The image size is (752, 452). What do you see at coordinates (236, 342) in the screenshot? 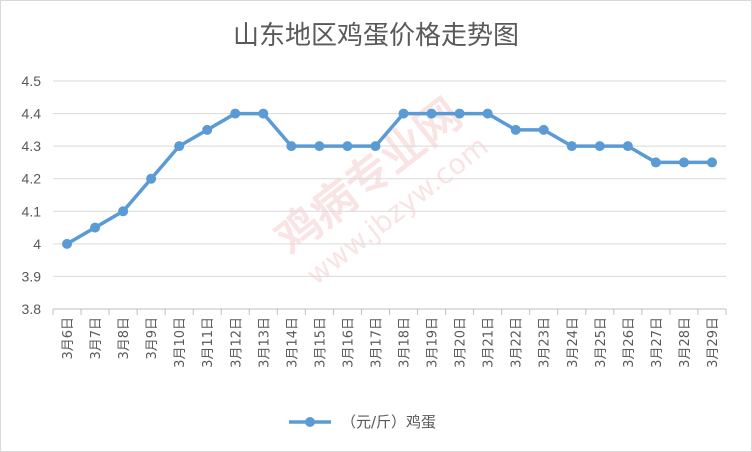
I see `x-tick-label: 3月12日` at bounding box center [236, 342].